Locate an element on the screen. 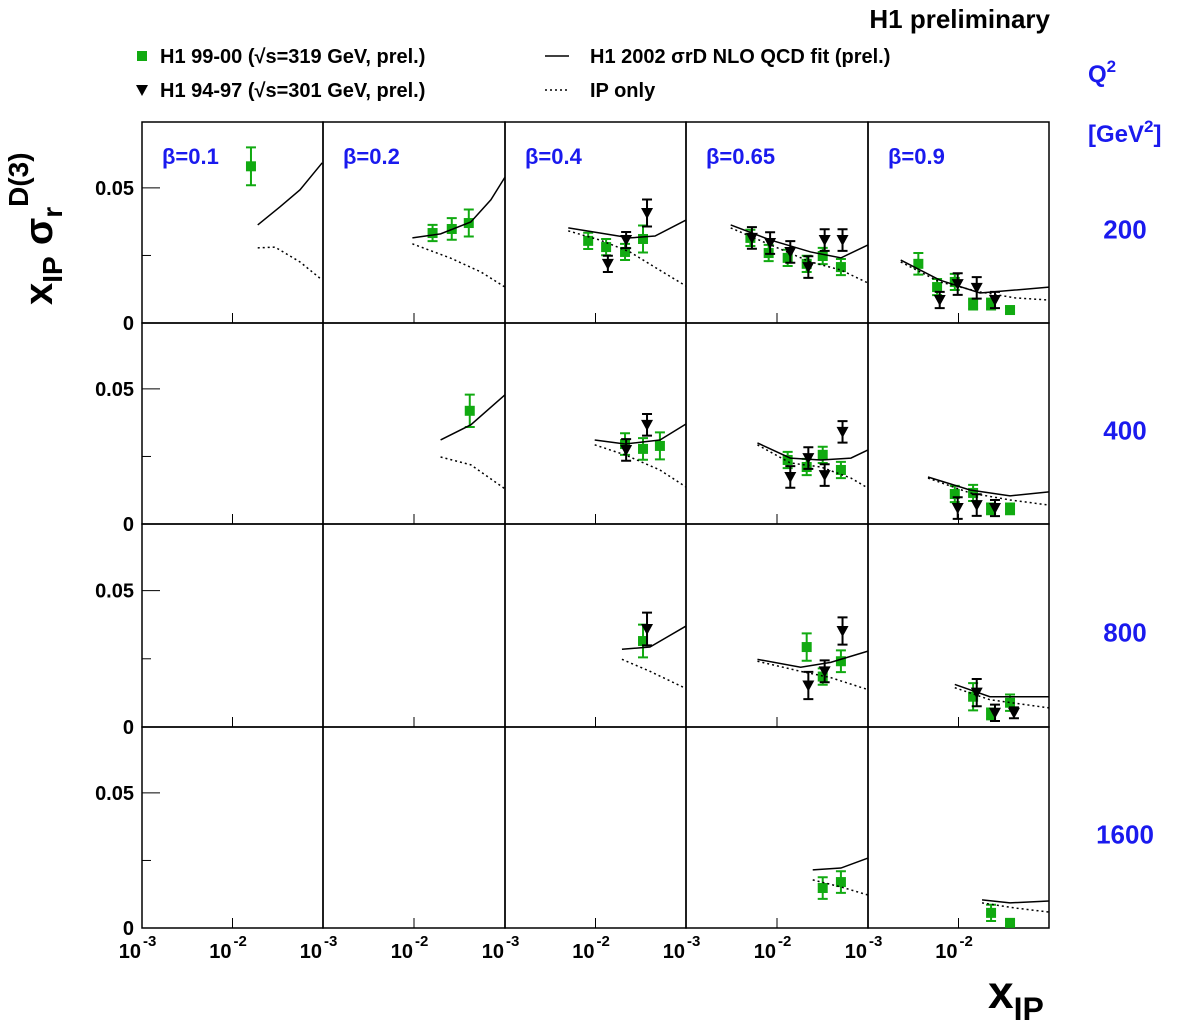 This screenshot has width=1197, height=1036. row-label: 200 is located at coordinates (1124, 230).